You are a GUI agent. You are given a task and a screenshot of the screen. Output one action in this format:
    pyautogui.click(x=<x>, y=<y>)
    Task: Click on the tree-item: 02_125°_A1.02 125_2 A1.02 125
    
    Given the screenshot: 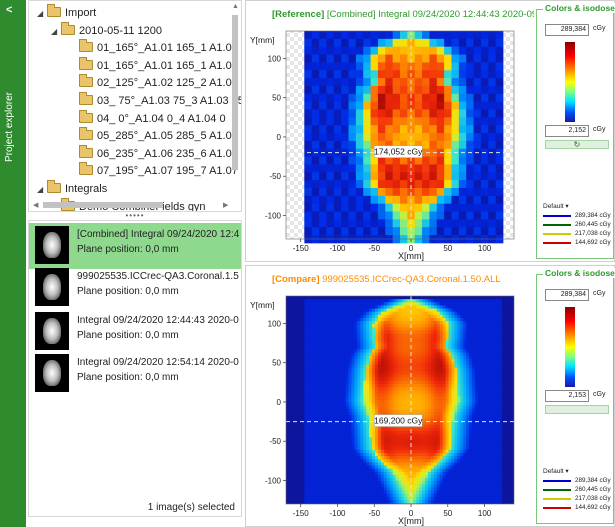 What is the action you would take?
    pyautogui.click(x=155, y=83)
    